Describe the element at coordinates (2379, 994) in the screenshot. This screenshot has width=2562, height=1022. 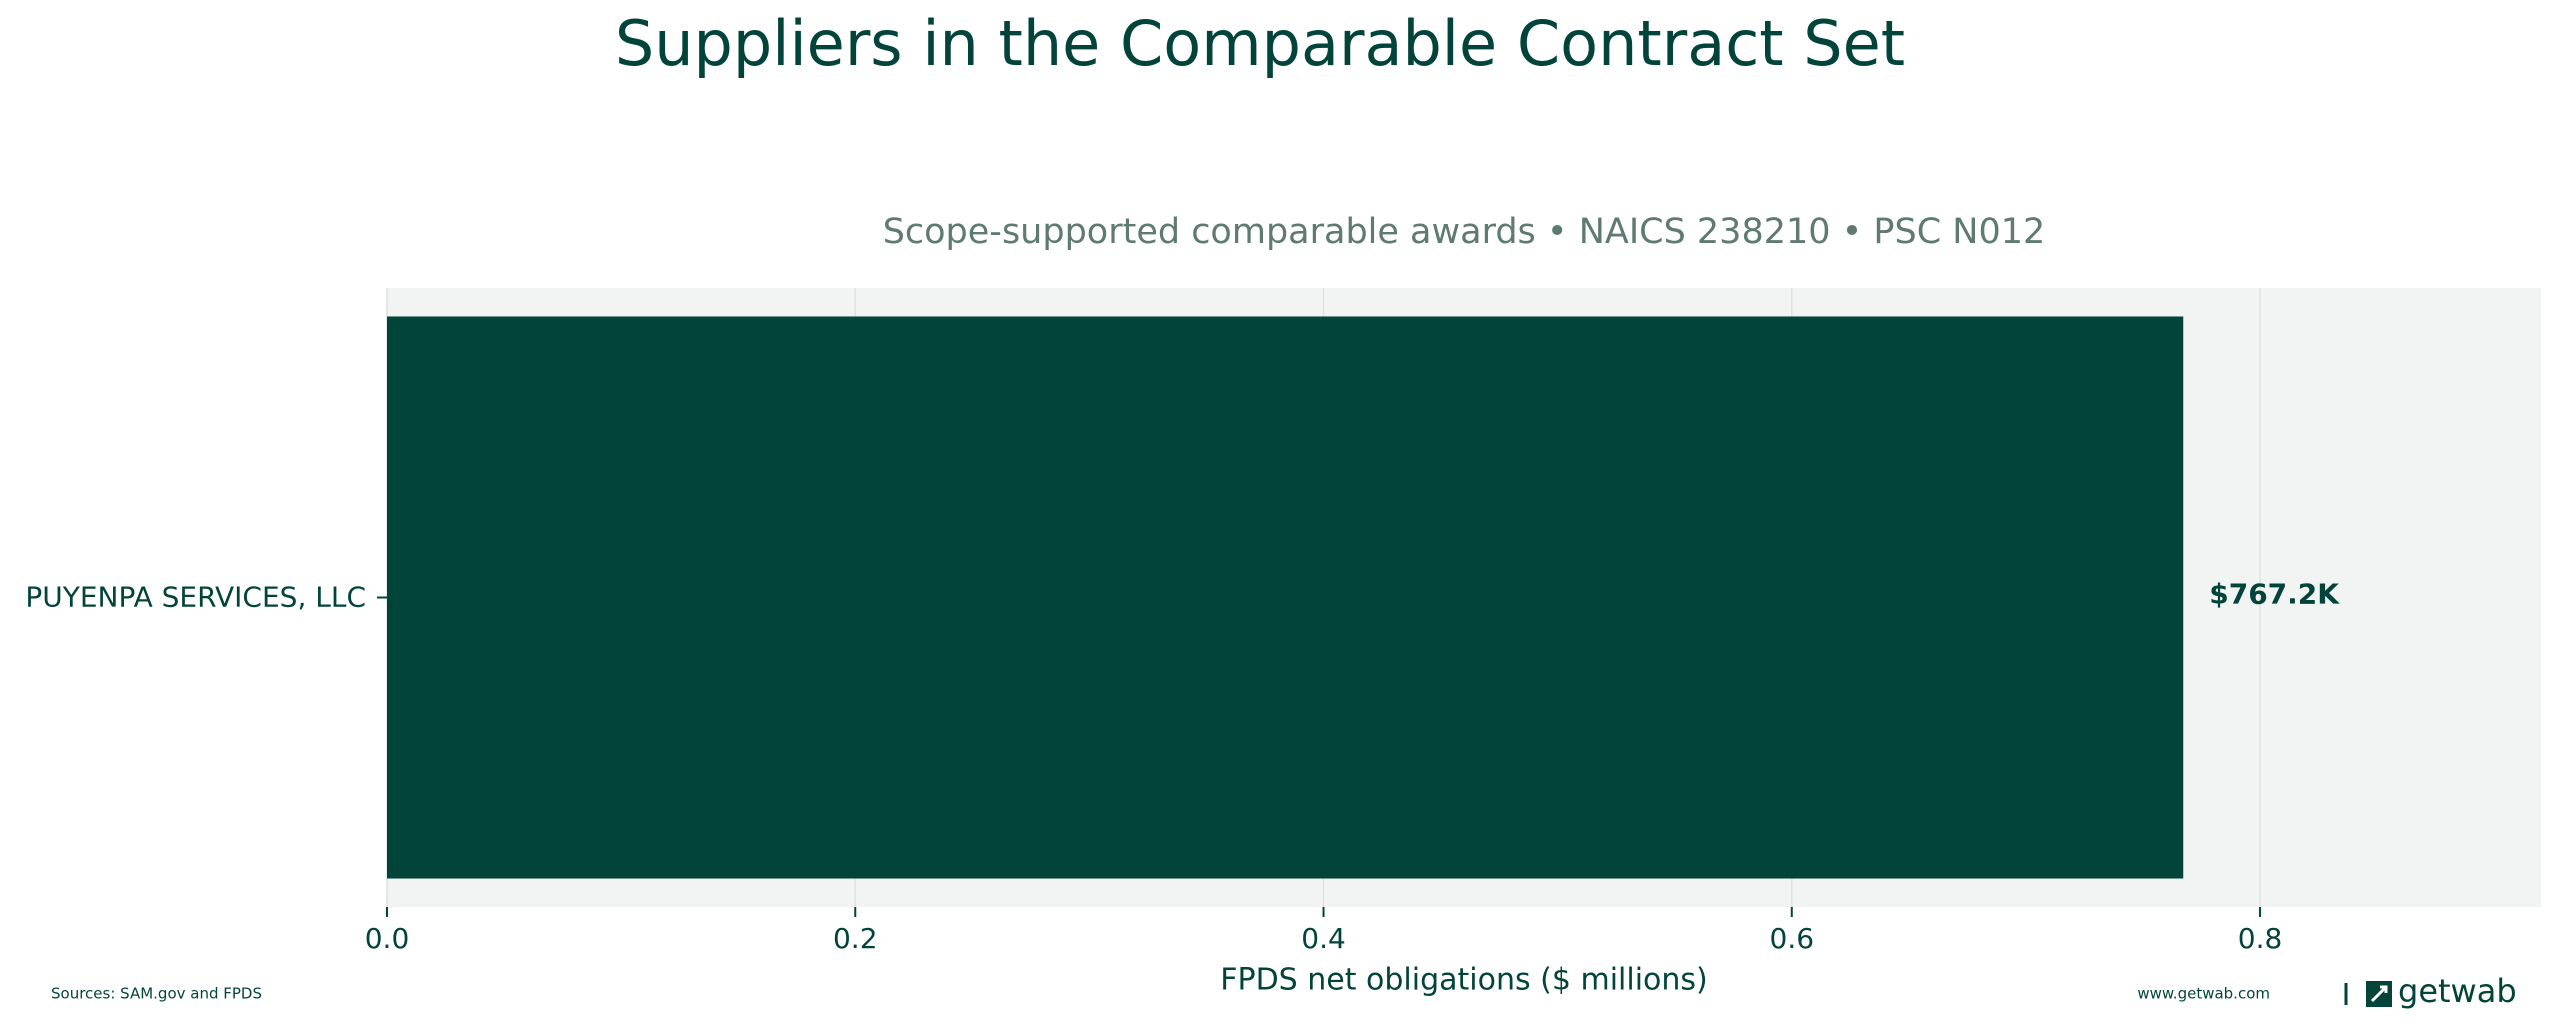
I see `brand-icon-glyph` at that location.